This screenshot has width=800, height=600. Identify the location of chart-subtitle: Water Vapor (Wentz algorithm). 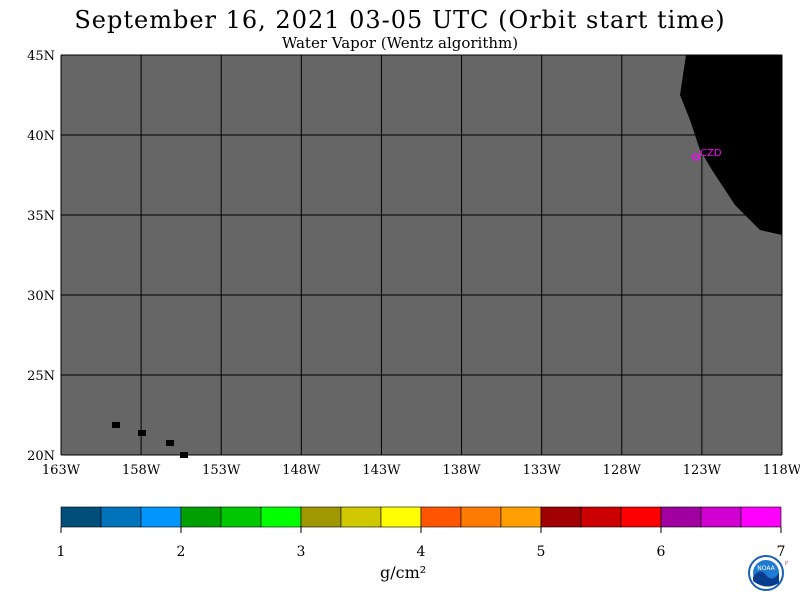
(400, 43).